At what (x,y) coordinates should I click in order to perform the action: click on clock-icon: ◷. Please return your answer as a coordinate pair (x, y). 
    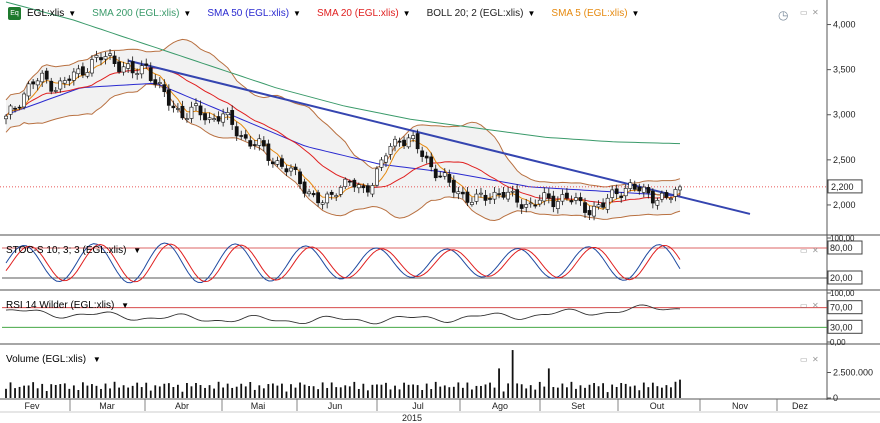
    Looking at the image, I should click on (783, 15).